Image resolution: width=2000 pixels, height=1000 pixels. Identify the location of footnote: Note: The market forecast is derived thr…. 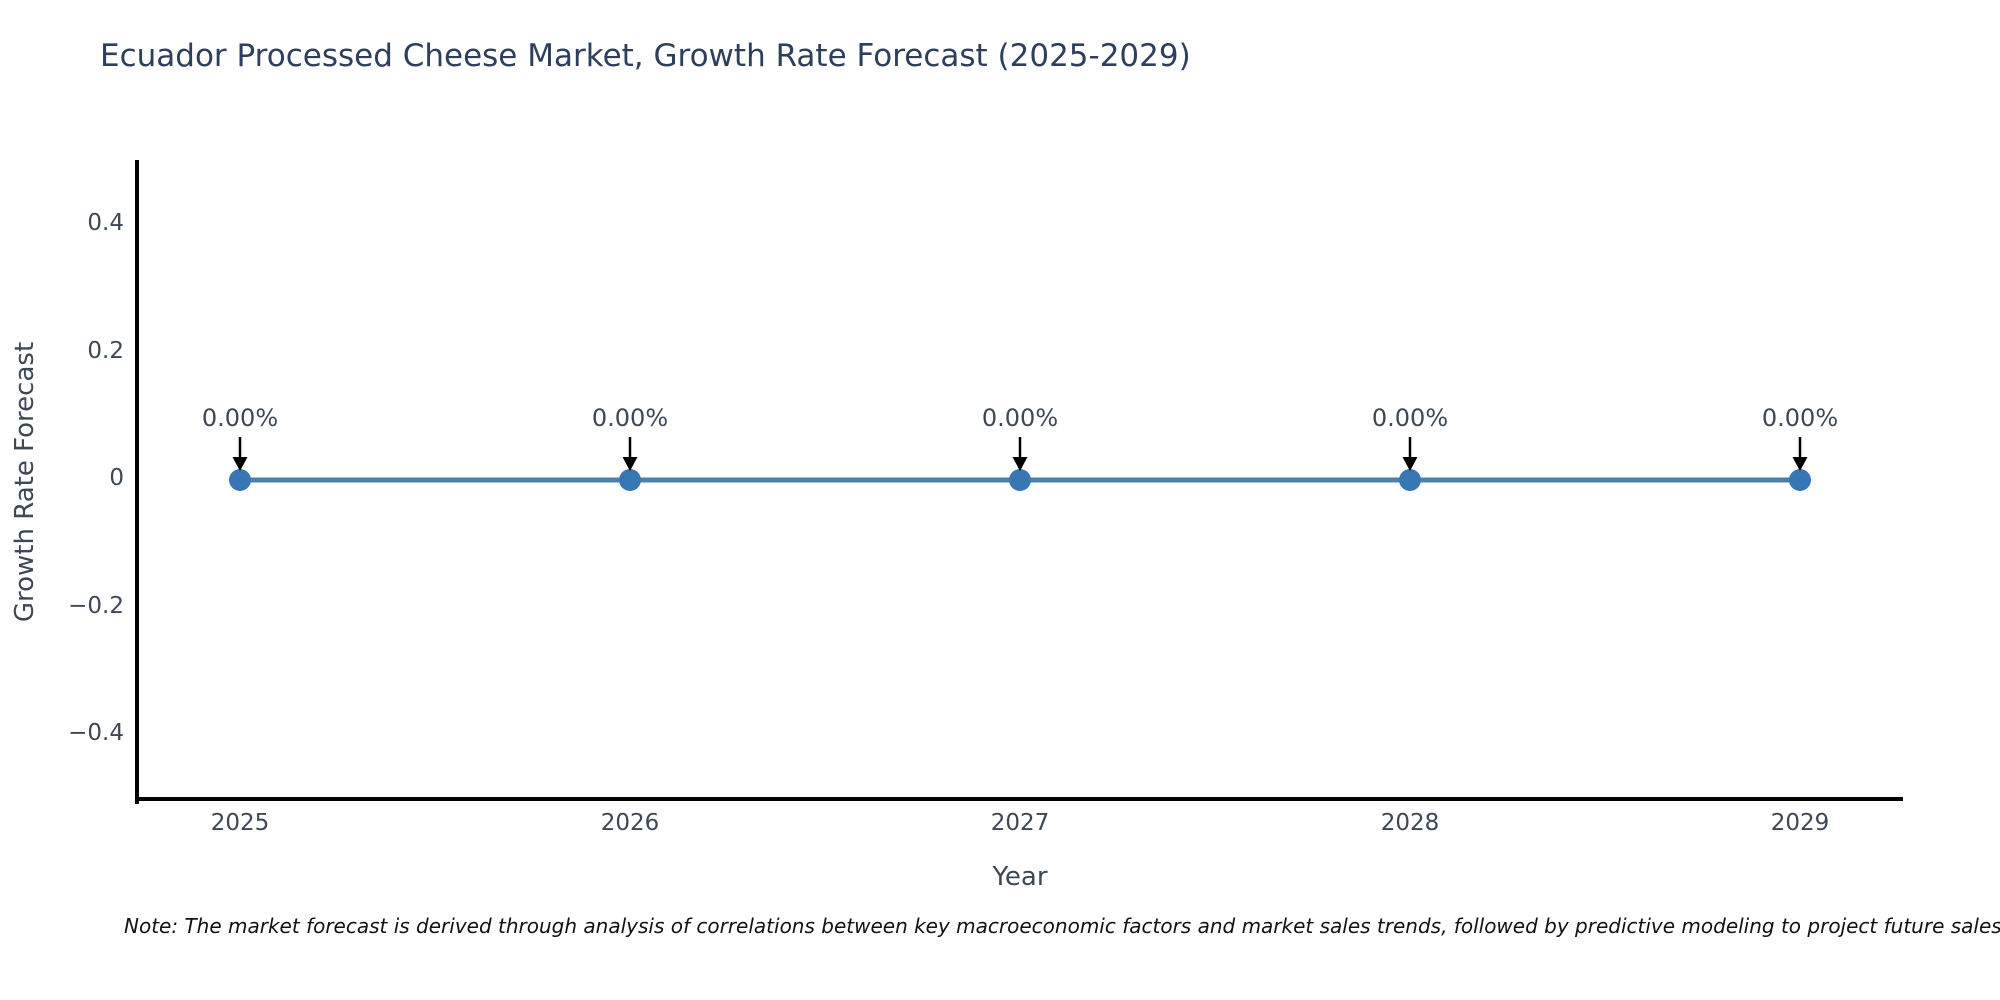
(1062, 926).